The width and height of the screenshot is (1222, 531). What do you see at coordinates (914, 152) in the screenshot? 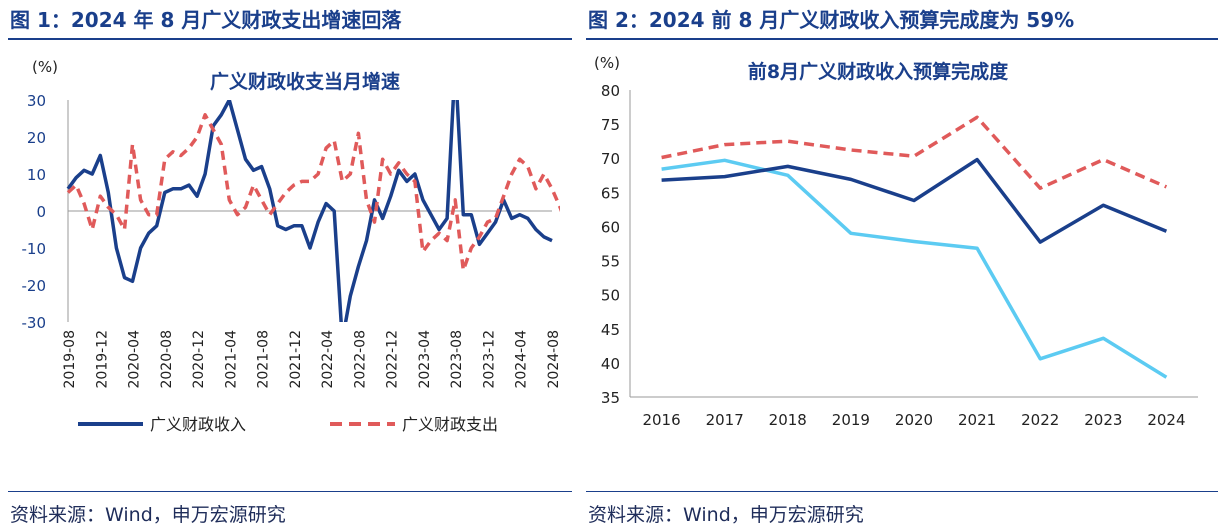
I see `general-budget-line` at bounding box center [914, 152].